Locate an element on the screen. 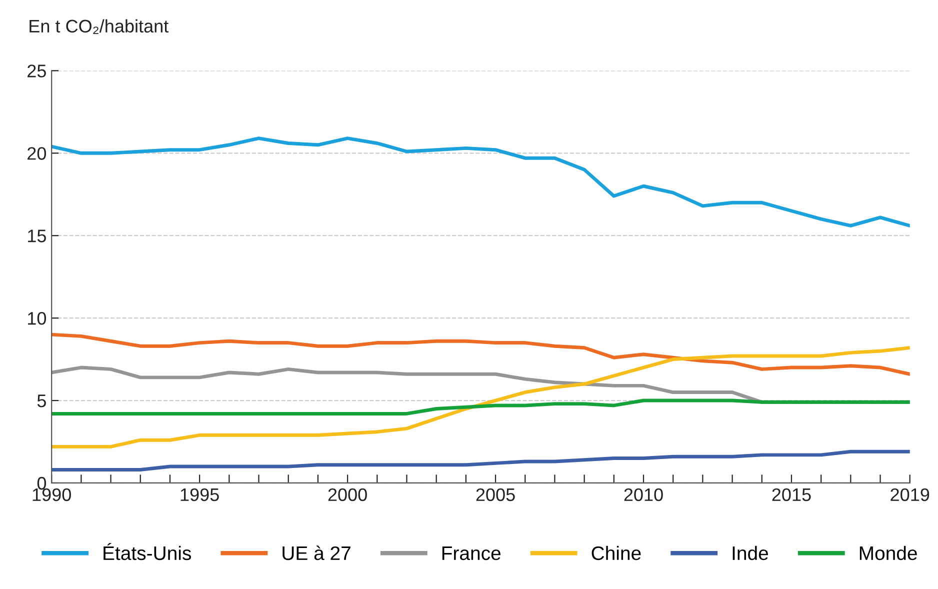 Image resolution: width=938 pixels, height=589 pixels. legend-label: UE à 27 is located at coordinates (316, 553).